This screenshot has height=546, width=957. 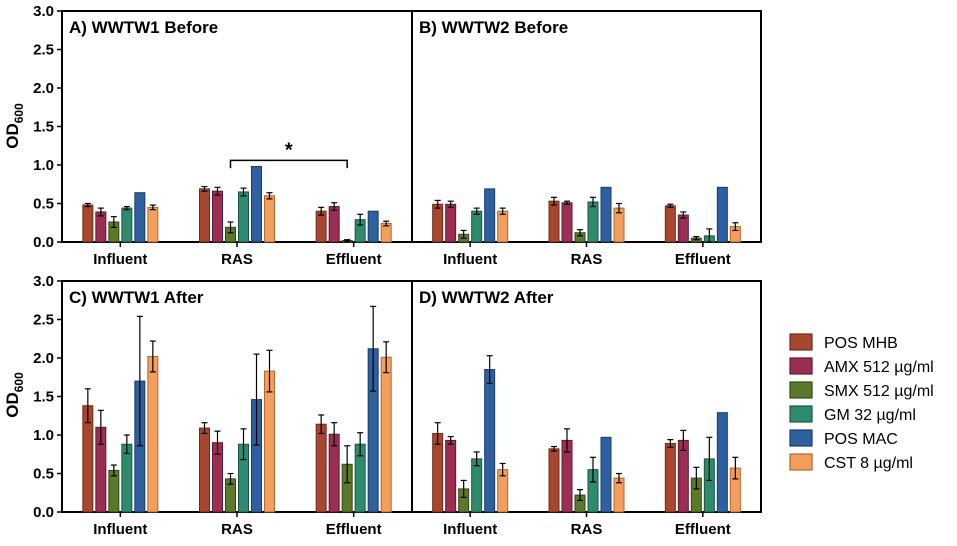 What do you see at coordinates (289, 150) in the screenshot?
I see `significance-star: *` at bounding box center [289, 150].